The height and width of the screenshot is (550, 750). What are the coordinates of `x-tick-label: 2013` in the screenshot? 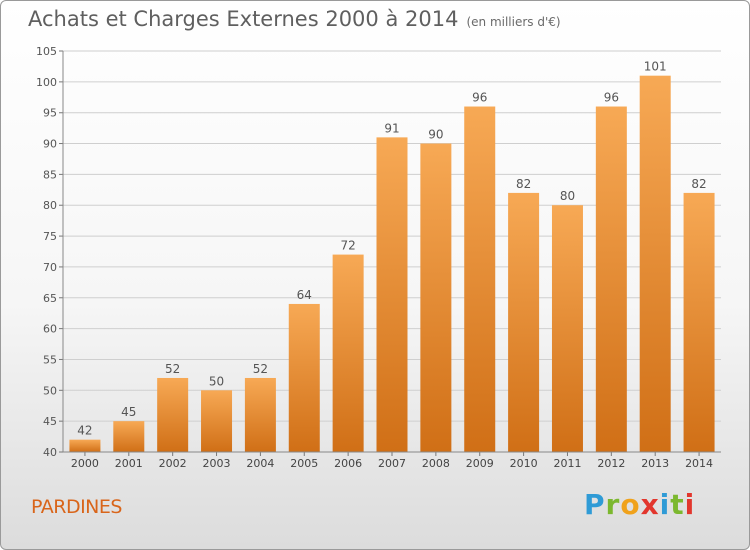 It's located at (655, 463).